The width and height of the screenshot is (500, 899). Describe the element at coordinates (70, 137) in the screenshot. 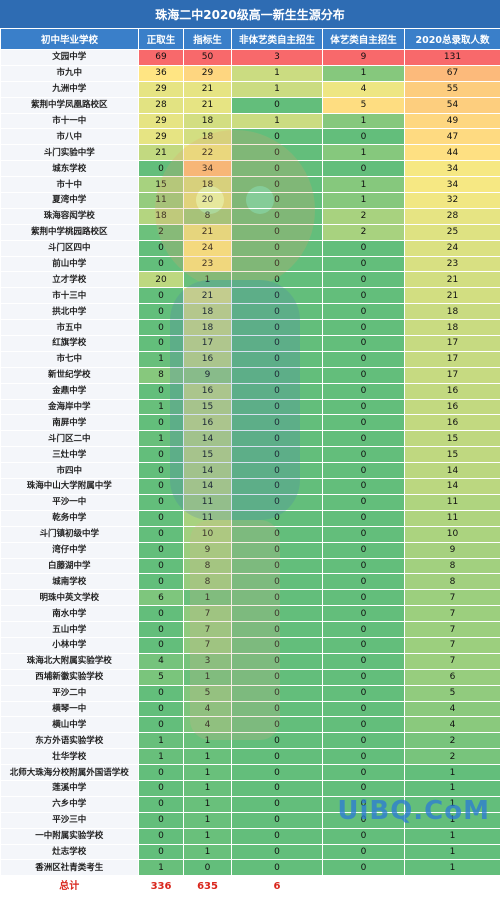

I see `school-name-cell: 市八中` at that location.